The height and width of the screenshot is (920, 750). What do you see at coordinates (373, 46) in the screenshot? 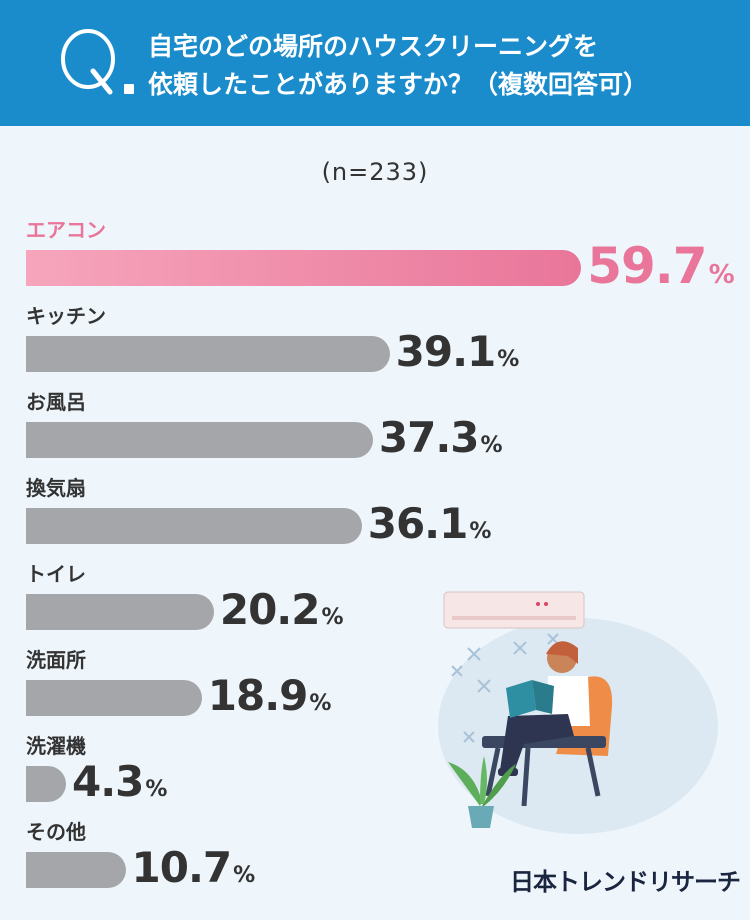
I see `question-line-1: 自宅のどの場所のハウスクリーニングを` at bounding box center [373, 46].